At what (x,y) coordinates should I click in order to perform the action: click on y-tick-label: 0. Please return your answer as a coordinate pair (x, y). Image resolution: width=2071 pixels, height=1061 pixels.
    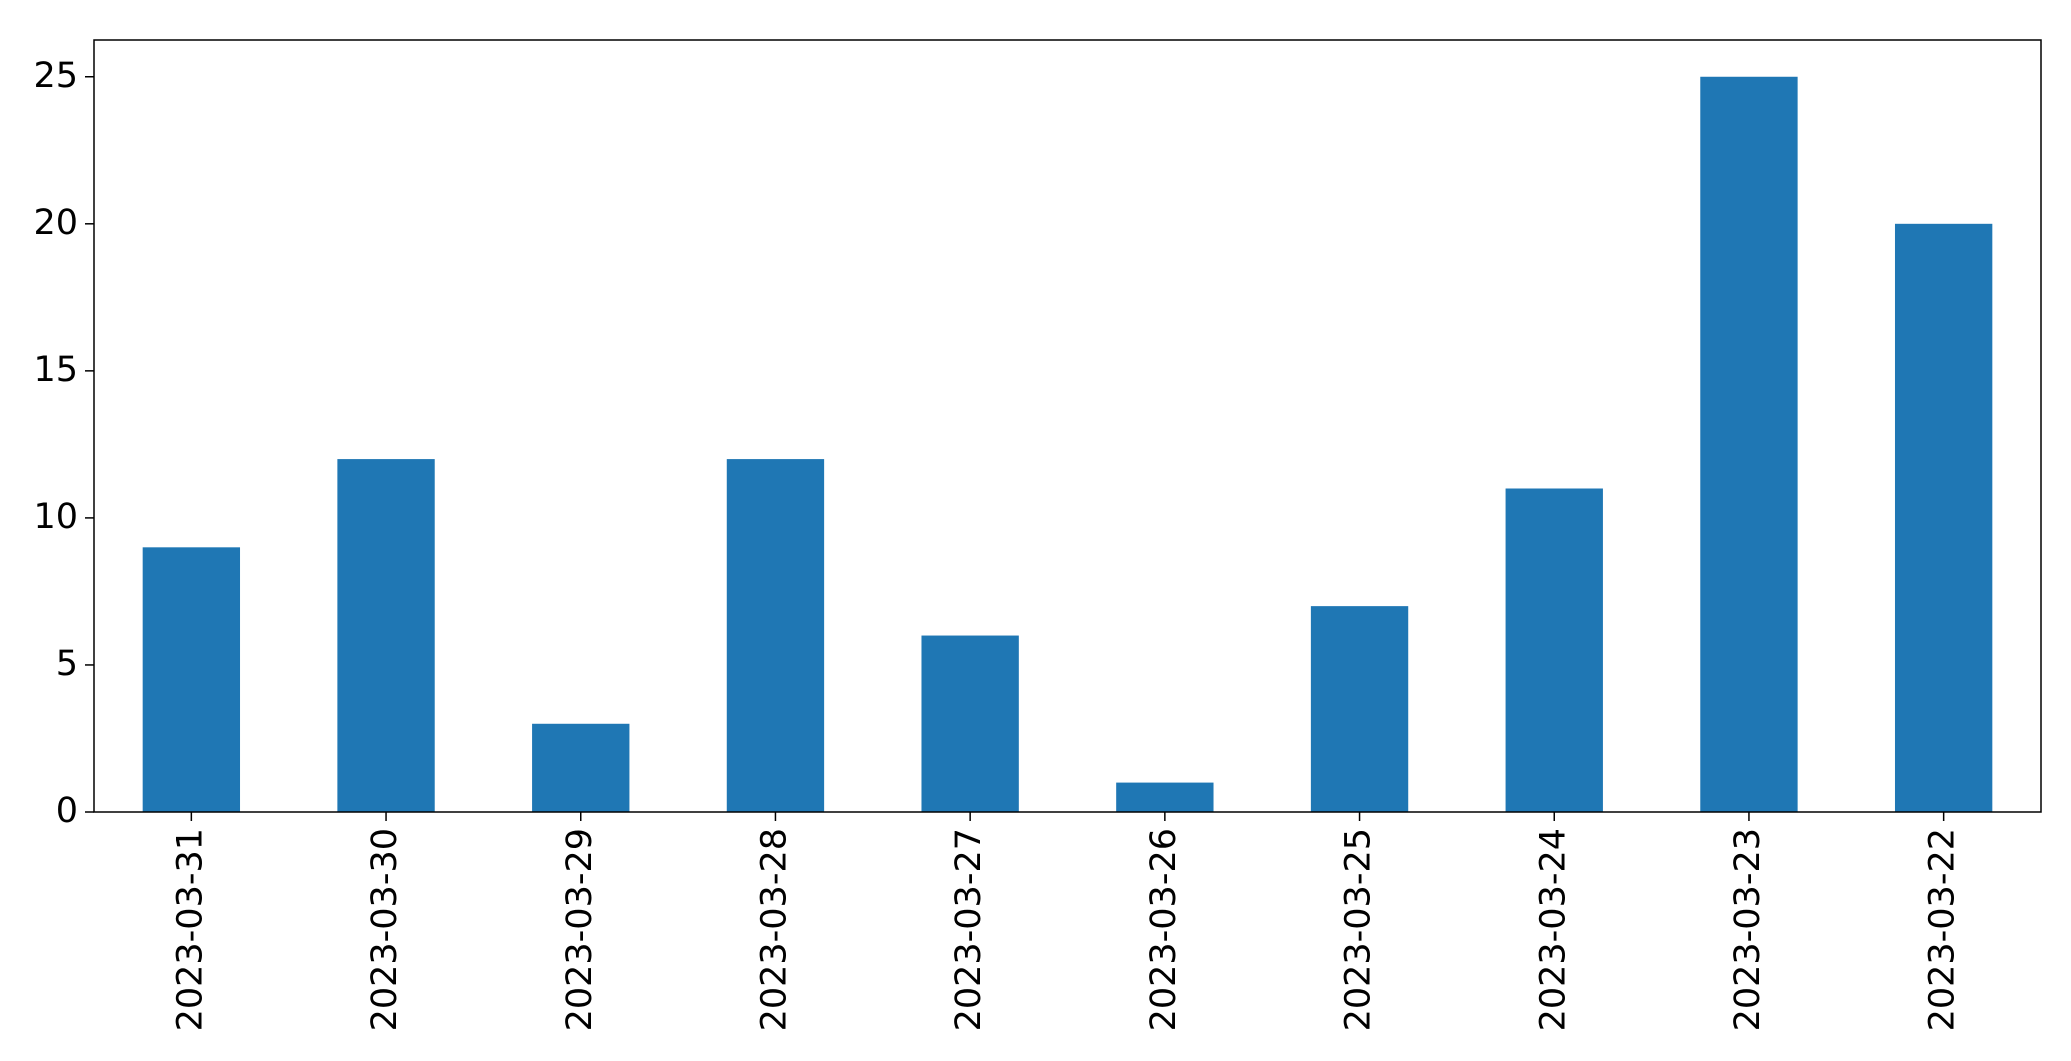
    Looking at the image, I should click on (67, 811).